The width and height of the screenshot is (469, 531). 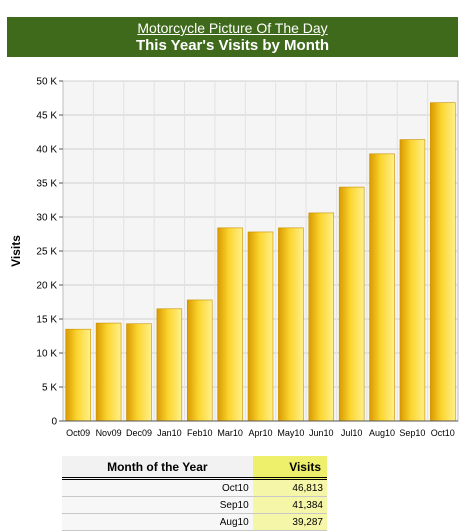 I want to click on x-tick-label: Jul10, so click(x=352, y=433).